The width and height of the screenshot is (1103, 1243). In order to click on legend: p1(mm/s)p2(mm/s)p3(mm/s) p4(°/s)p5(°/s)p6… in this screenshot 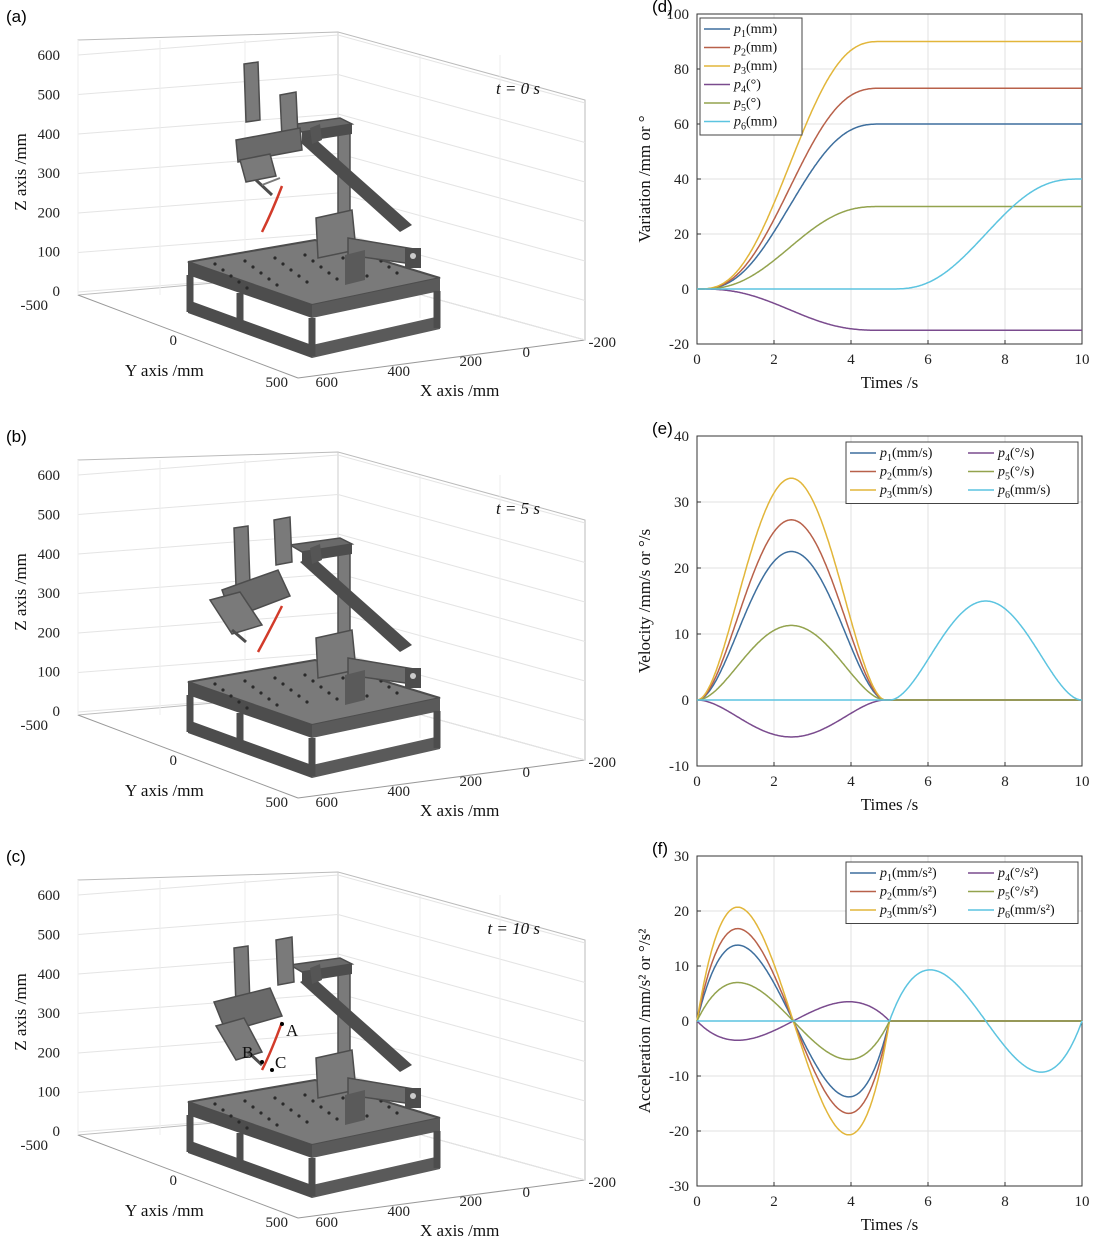, I will do `click(962, 472)`.